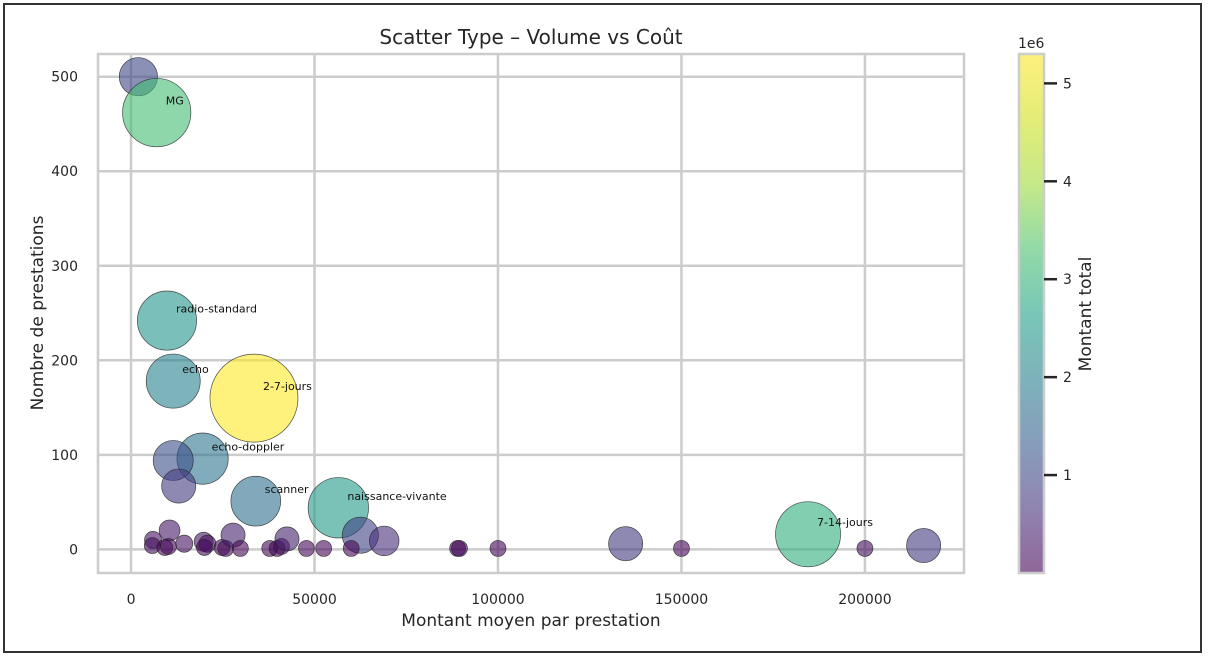 This screenshot has height=660, width=1210. Describe the element at coordinates (38, 312) in the screenshot. I see `y-axis-label: Nombre de prestations` at that location.